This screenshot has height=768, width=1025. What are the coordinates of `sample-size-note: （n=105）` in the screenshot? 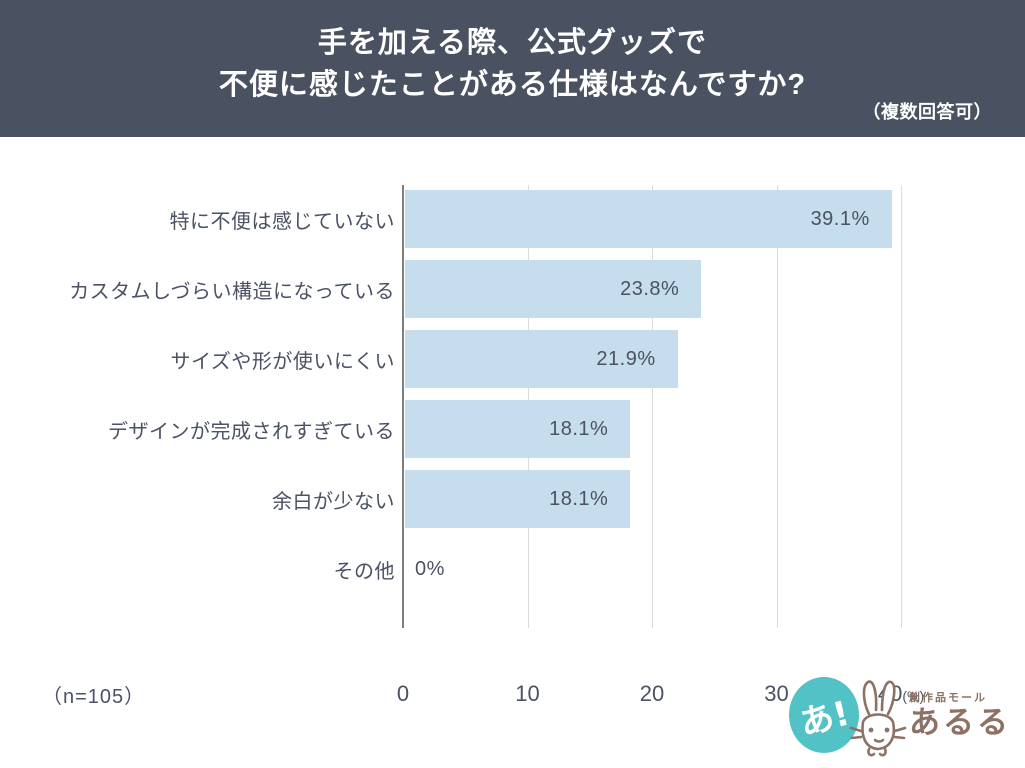 It's located at (94, 697).